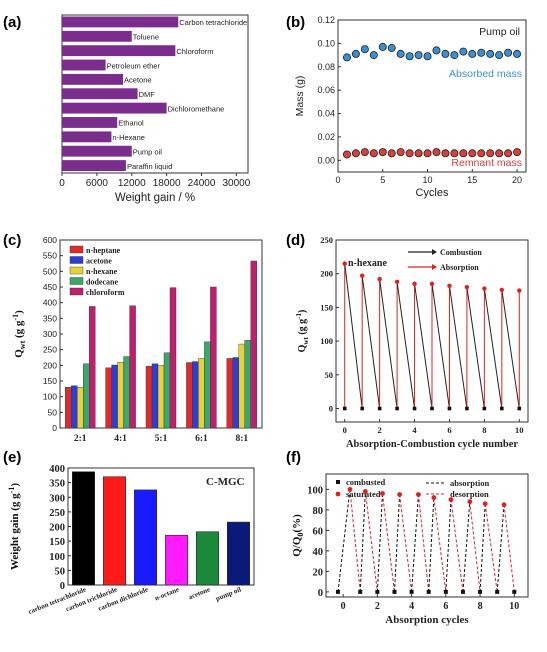 Image resolution: width=547 pixels, height=652 pixels. I want to click on x-tick-label: 0, so click(343, 606).